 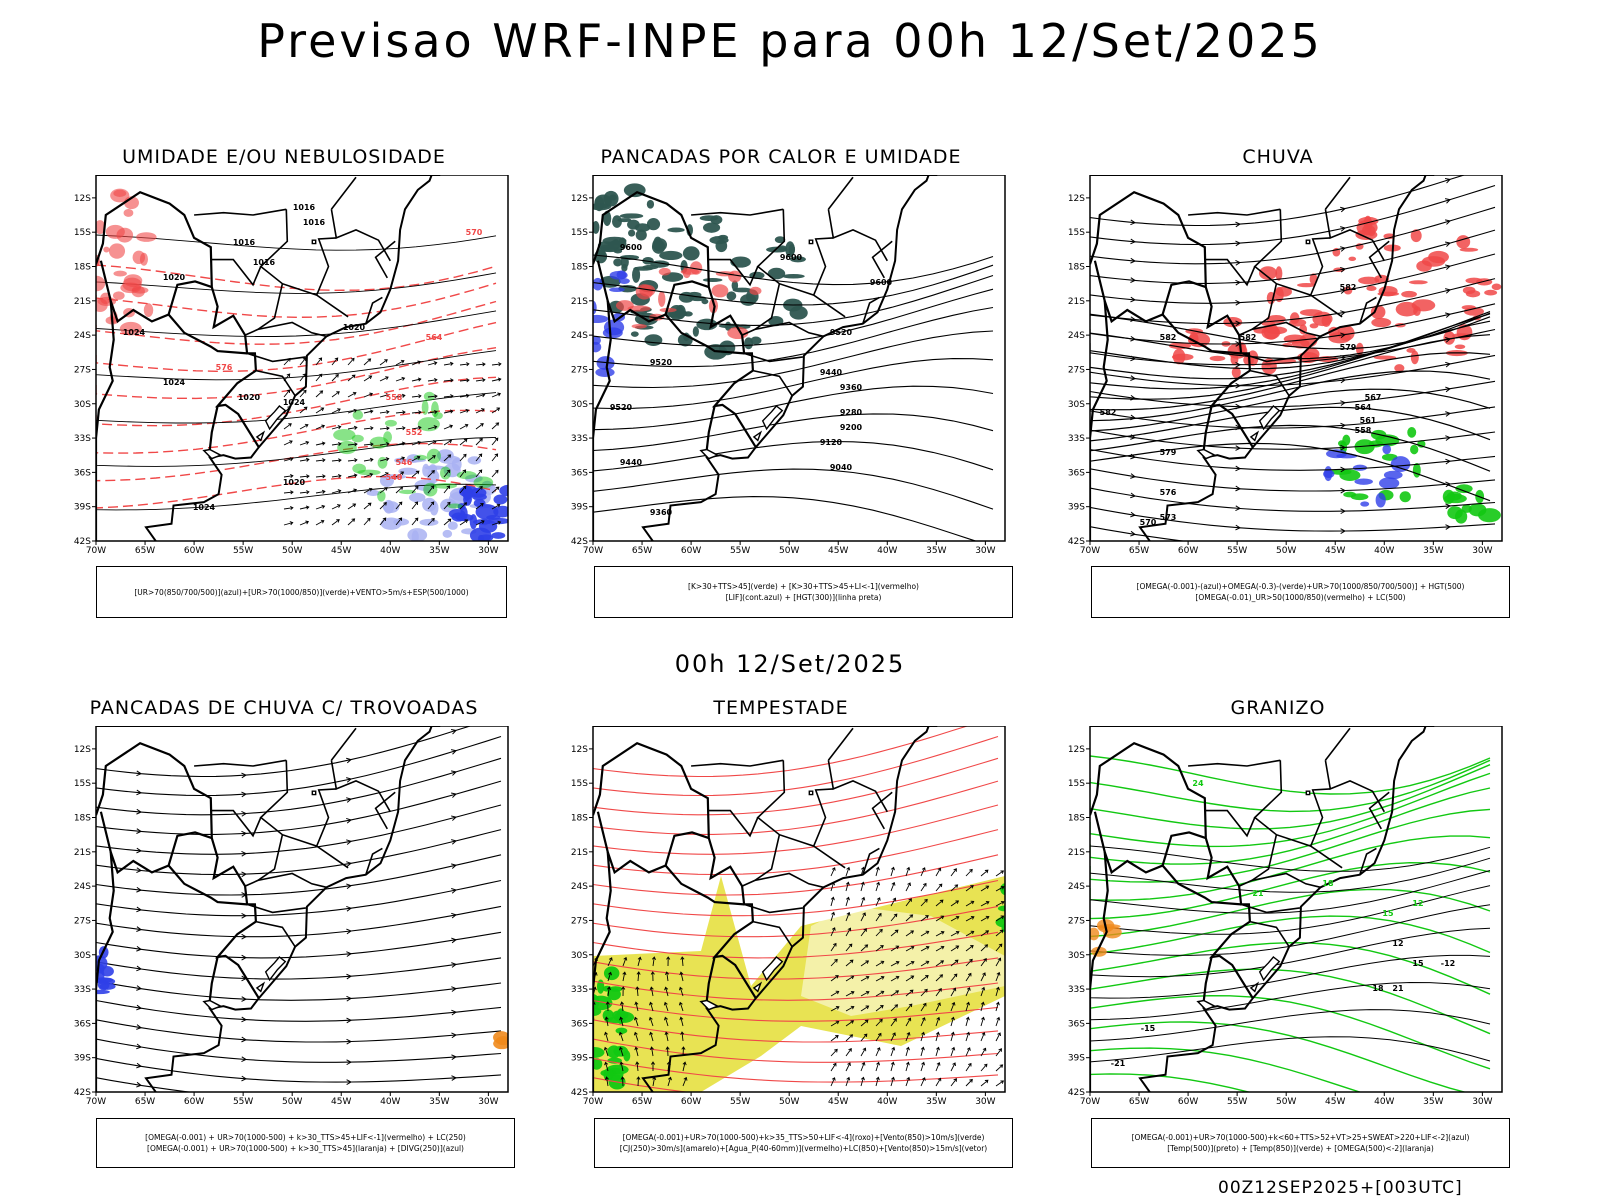 What do you see at coordinates (1206, 454) in the screenshot?
I see `rio-de-la-plata` at bounding box center [1206, 454].